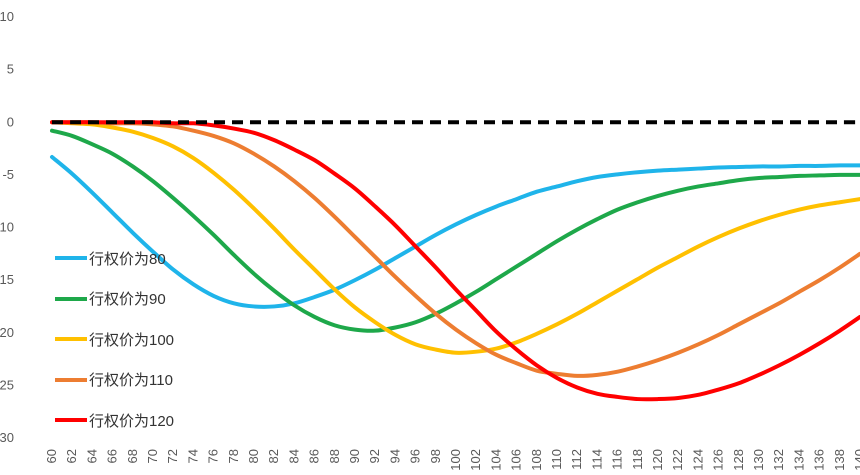 This screenshot has height=475, width=860. I want to click on y-tick-label: -10, so click(7, 227).